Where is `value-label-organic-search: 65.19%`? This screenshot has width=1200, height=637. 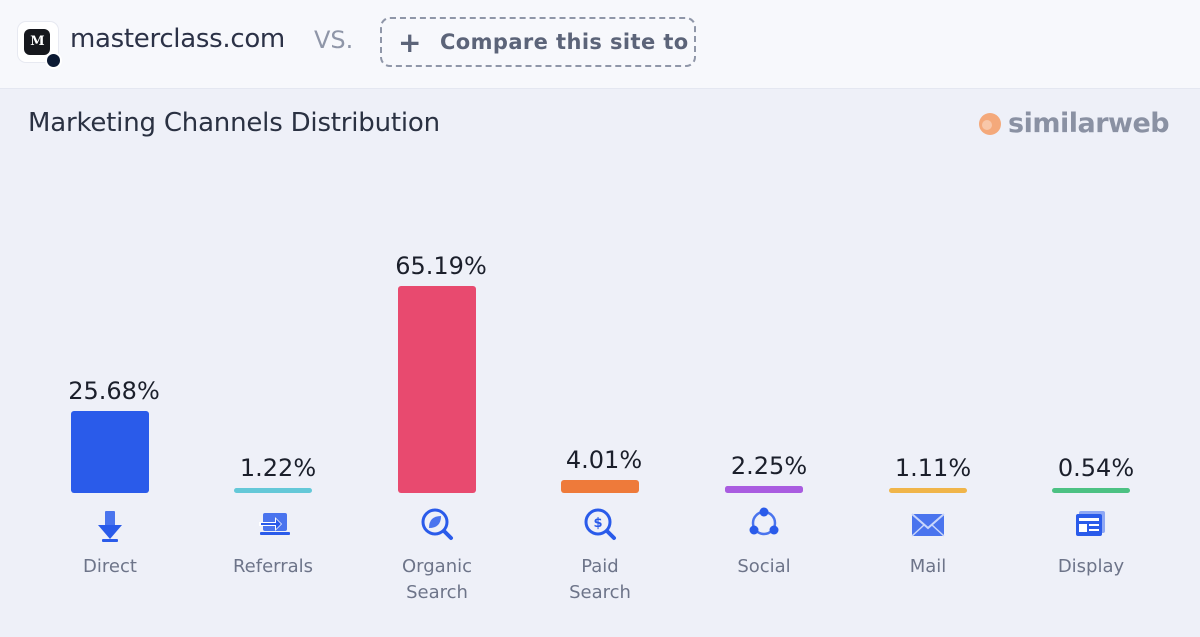 value-label-organic-search: 65.19% is located at coordinates (441, 266).